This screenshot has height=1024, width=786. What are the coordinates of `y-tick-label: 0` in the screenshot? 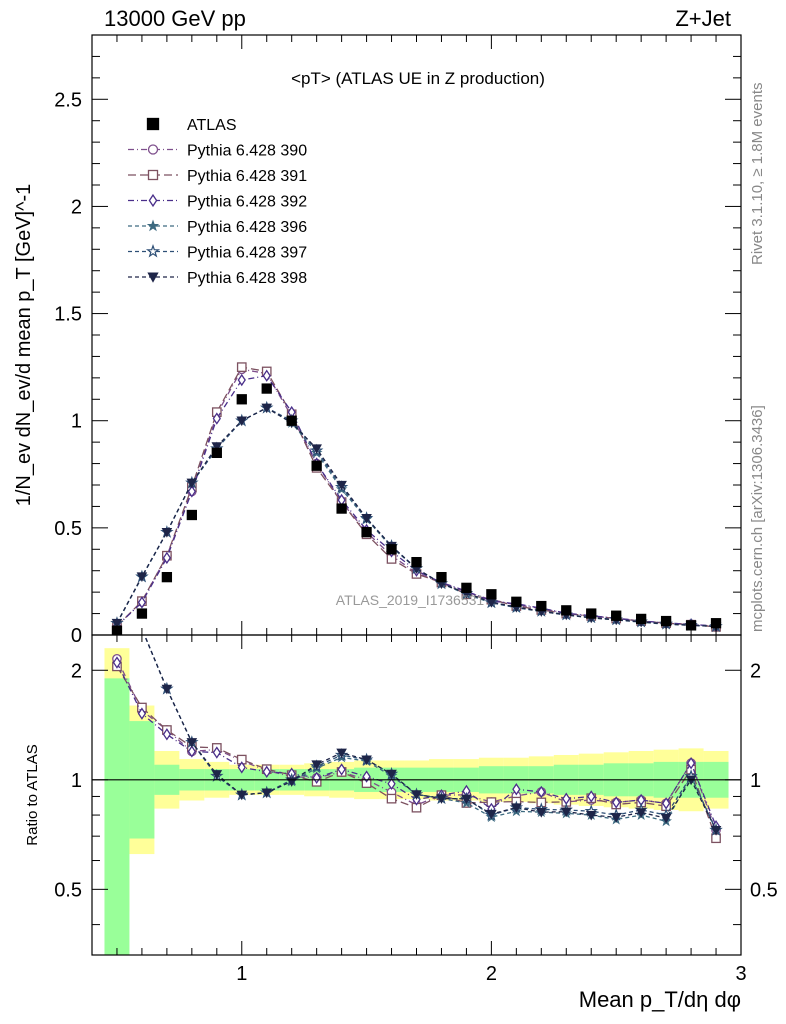 It's located at (76, 636).